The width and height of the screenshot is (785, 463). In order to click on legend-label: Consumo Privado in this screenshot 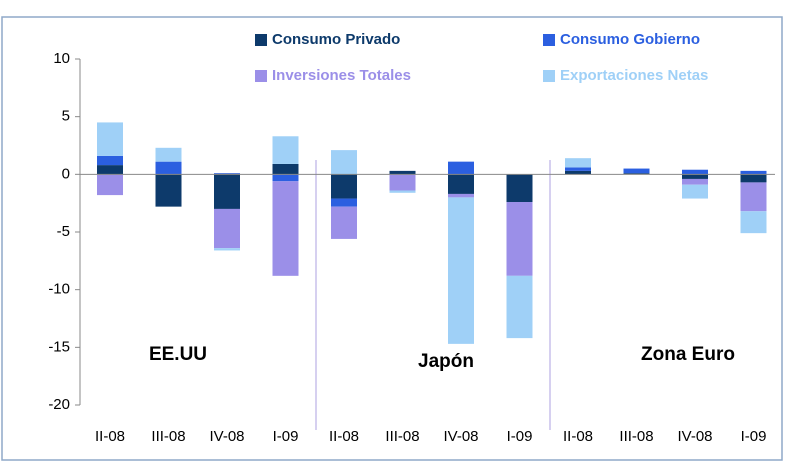, I will do `click(336, 39)`.